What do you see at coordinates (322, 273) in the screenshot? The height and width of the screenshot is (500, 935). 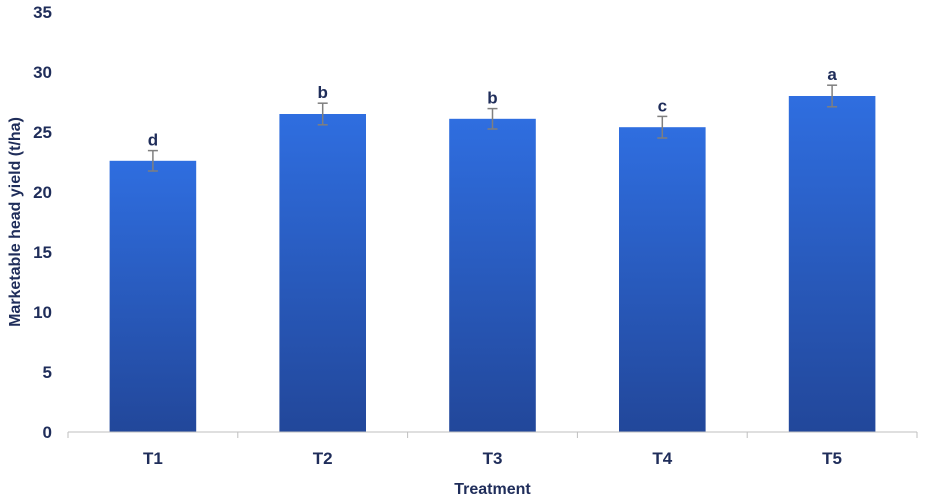 I see `bar-t2` at bounding box center [322, 273].